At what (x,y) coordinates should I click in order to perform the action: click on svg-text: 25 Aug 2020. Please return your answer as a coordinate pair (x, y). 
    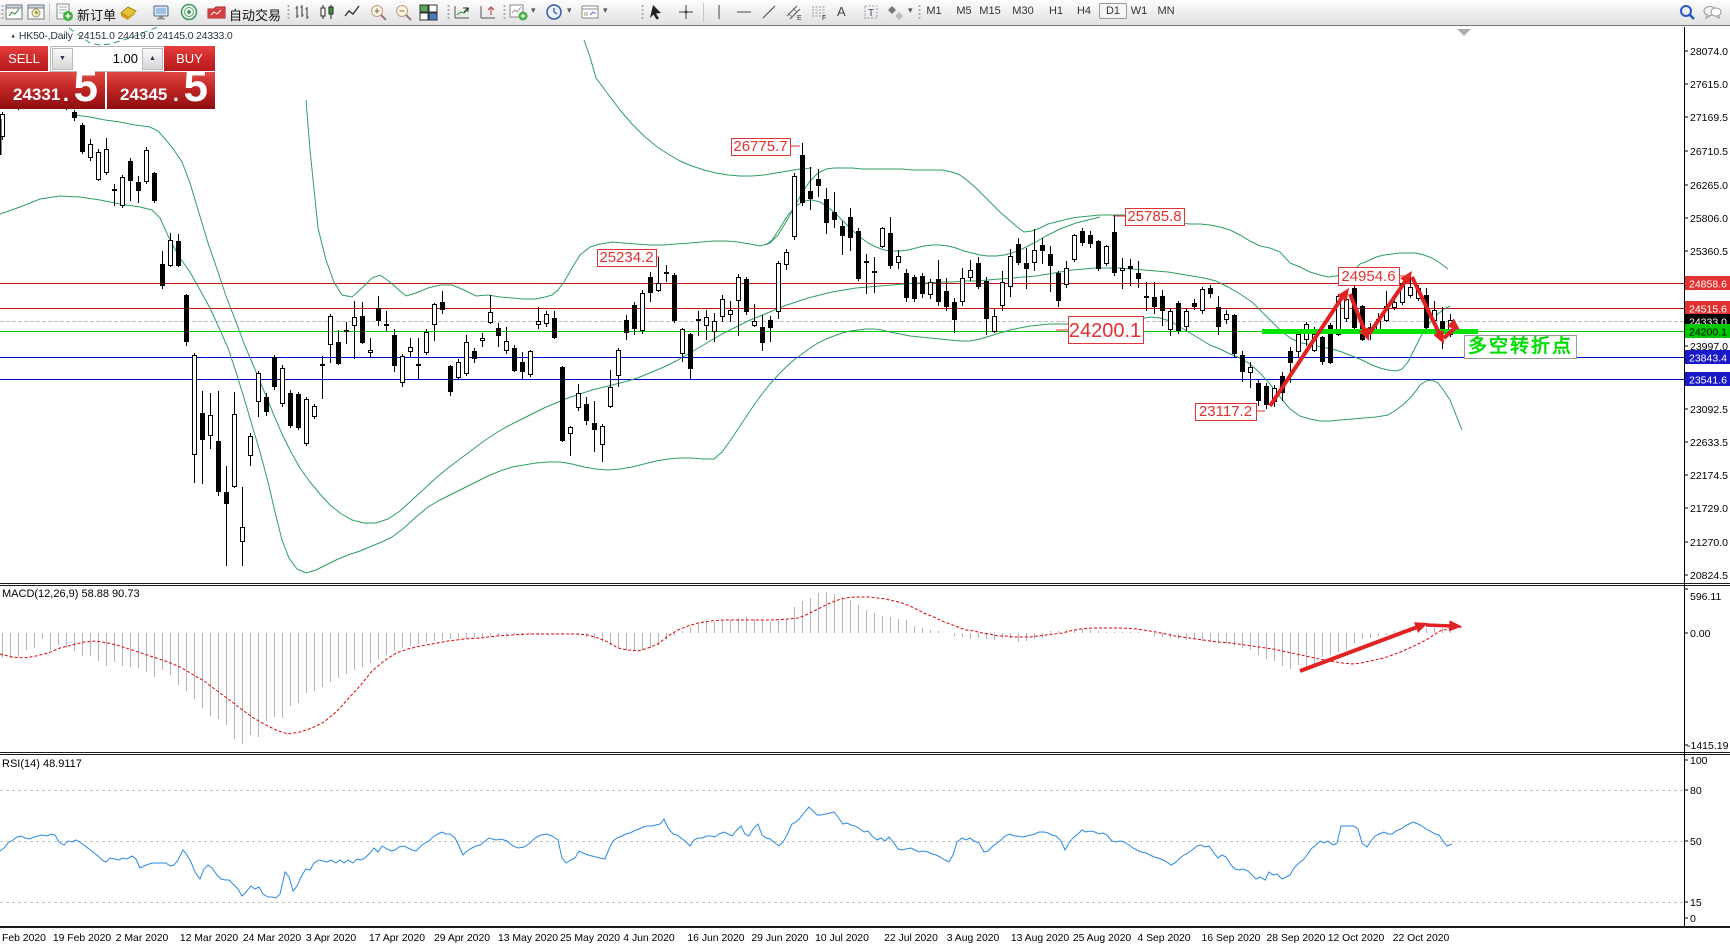
    Looking at the image, I should click on (1102, 938).